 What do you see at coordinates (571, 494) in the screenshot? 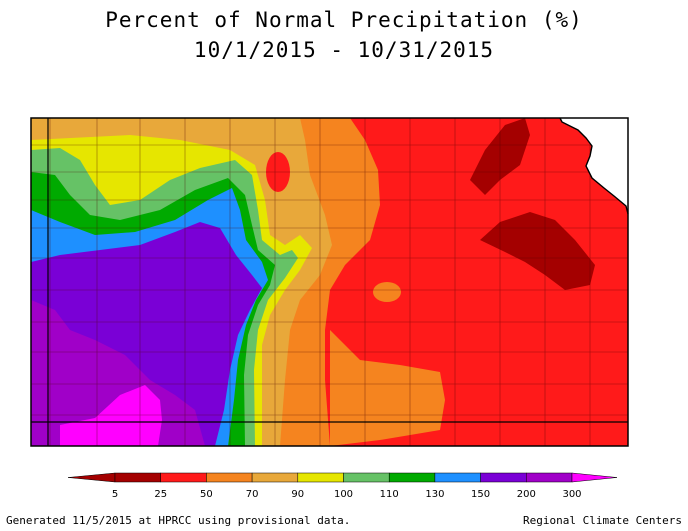
I see `legend-tick-label: 300` at bounding box center [571, 494].